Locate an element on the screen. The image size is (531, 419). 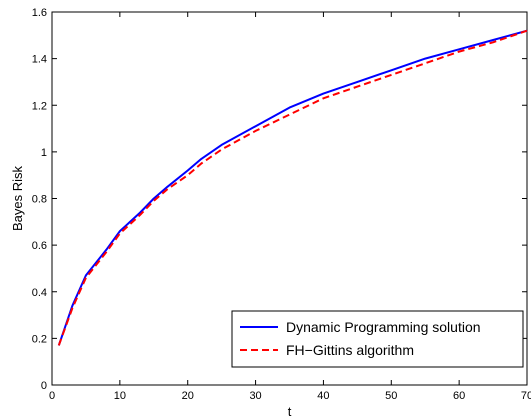
y-tick-label: 1 is located at coordinates (44, 153).